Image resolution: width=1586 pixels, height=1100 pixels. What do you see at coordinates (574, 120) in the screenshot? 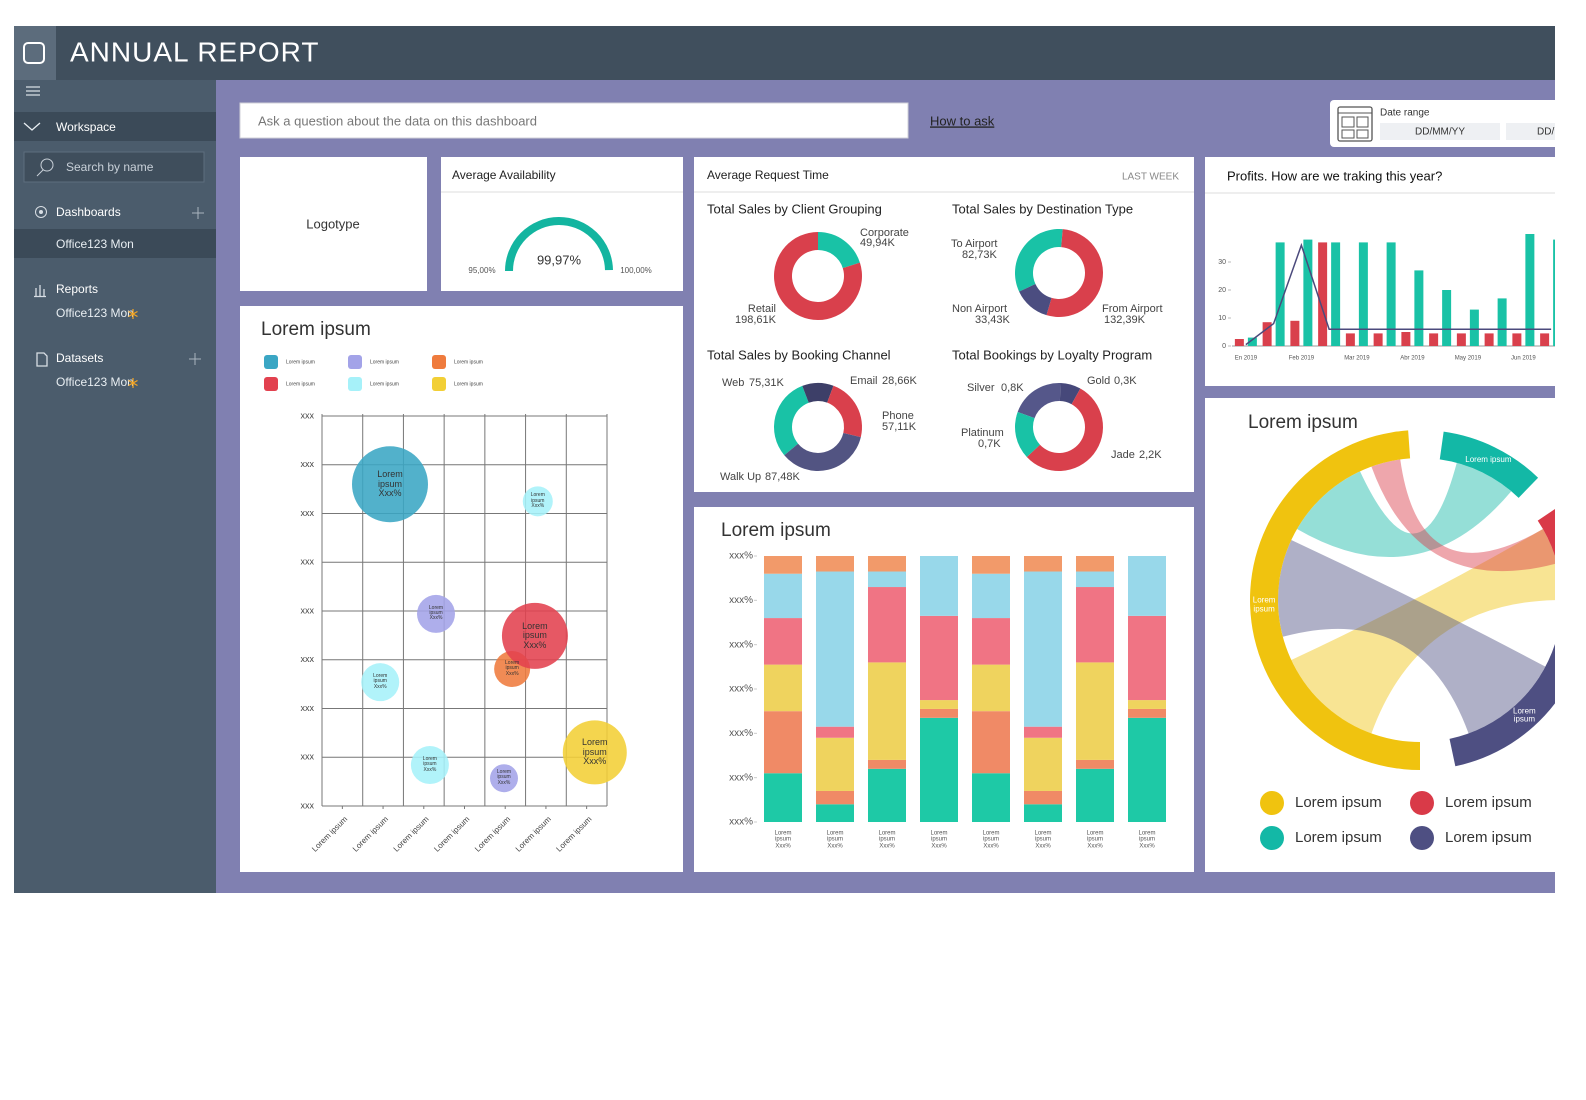
I see `question-input` at bounding box center [574, 120].